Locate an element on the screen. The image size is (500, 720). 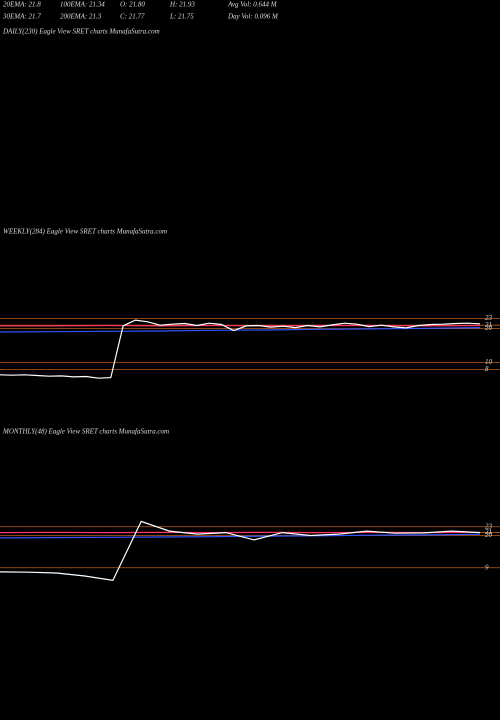
header-text: H: 21.93 is located at coordinates (182, 5).